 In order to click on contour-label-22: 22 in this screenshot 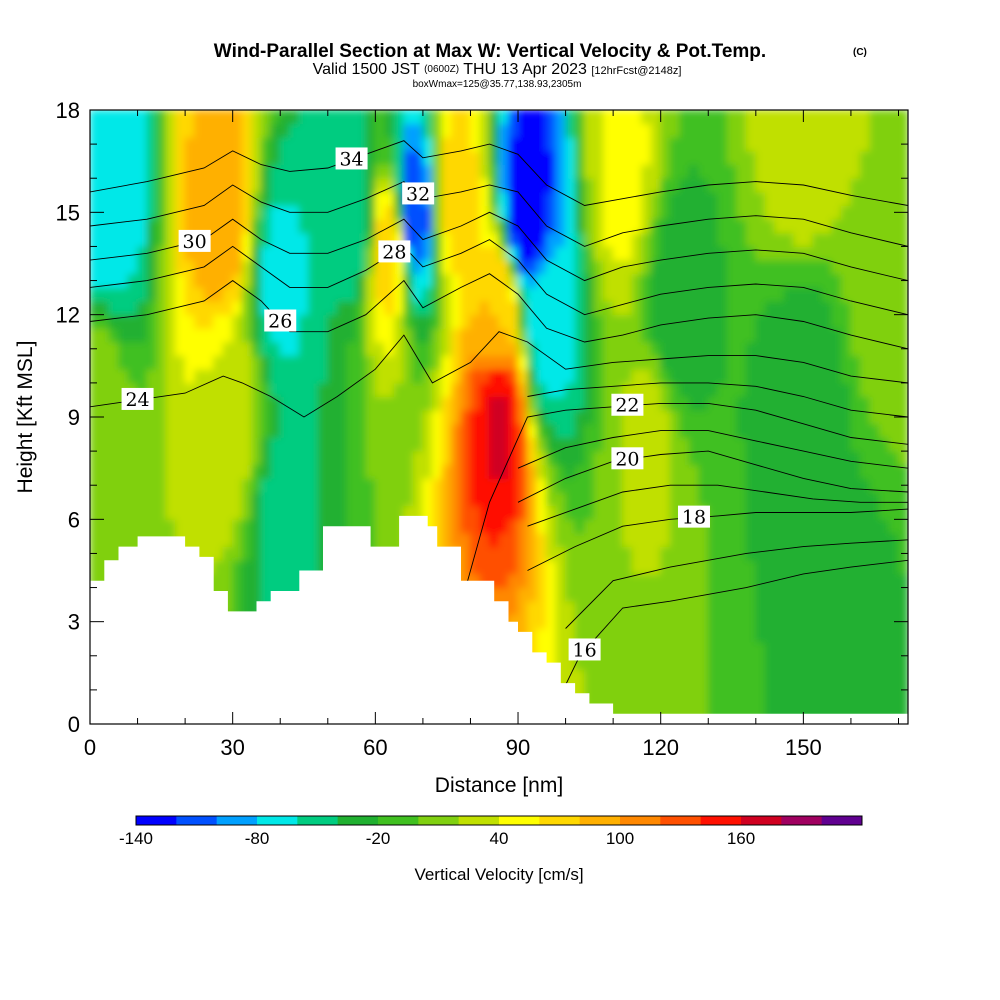, I will do `click(627, 406)`.